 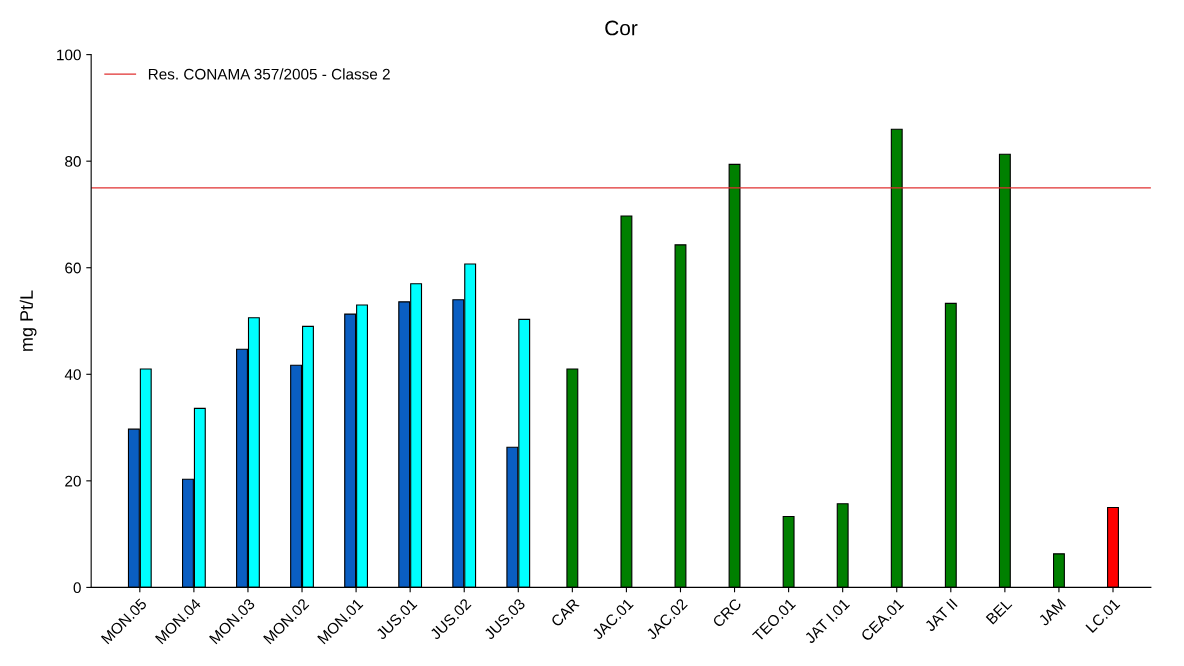 What do you see at coordinates (827, 621) in the screenshot?
I see `x-tick-label: JAT I.01` at bounding box center [827, 621].